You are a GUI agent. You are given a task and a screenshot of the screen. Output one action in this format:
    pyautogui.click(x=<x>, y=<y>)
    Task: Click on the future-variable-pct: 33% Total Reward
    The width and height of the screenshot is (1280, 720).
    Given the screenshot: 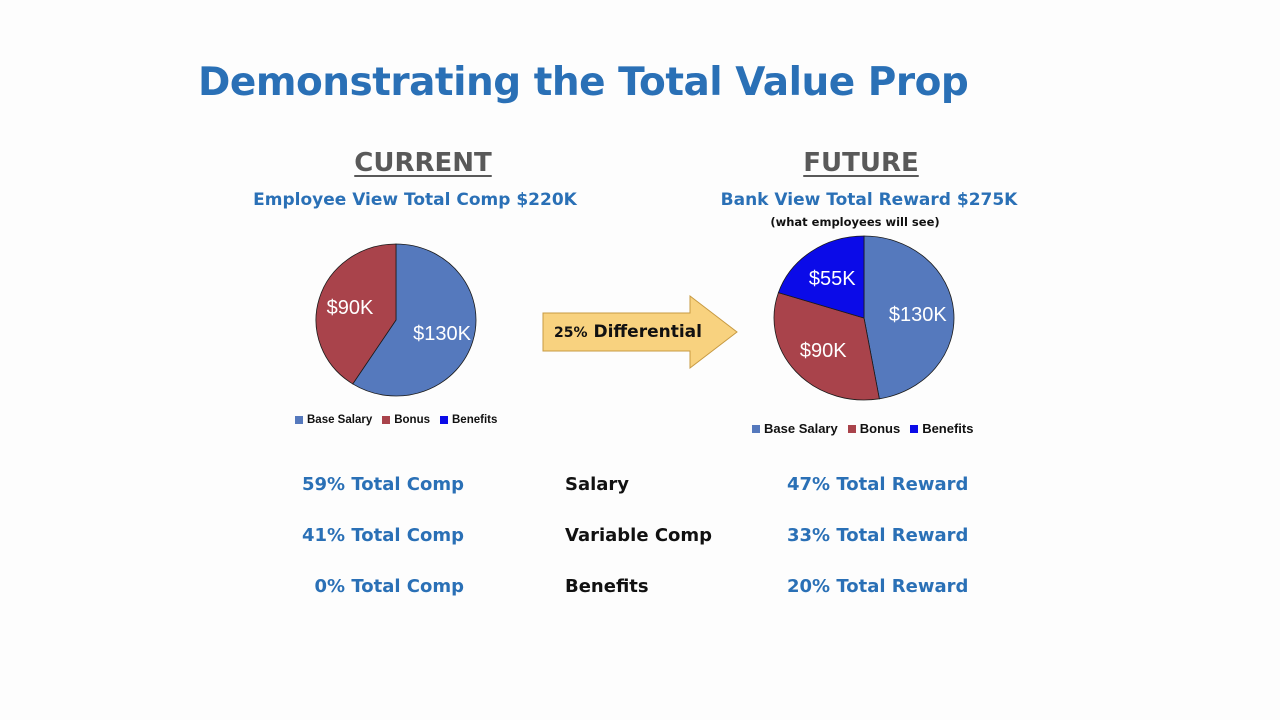 What is the action you would take?
    pyautogui.click(x=878, y=535)
    